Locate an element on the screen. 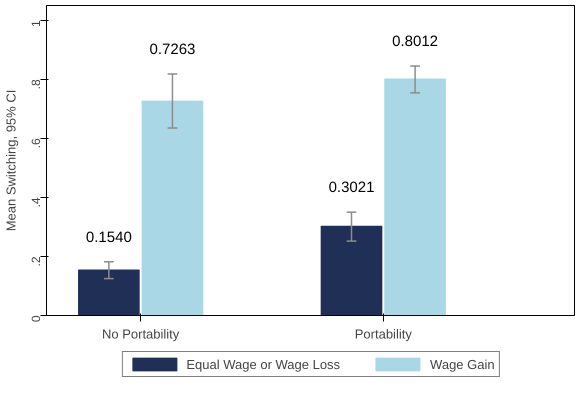  x-tick-label: No Portability is located at coordinates (141, 334).